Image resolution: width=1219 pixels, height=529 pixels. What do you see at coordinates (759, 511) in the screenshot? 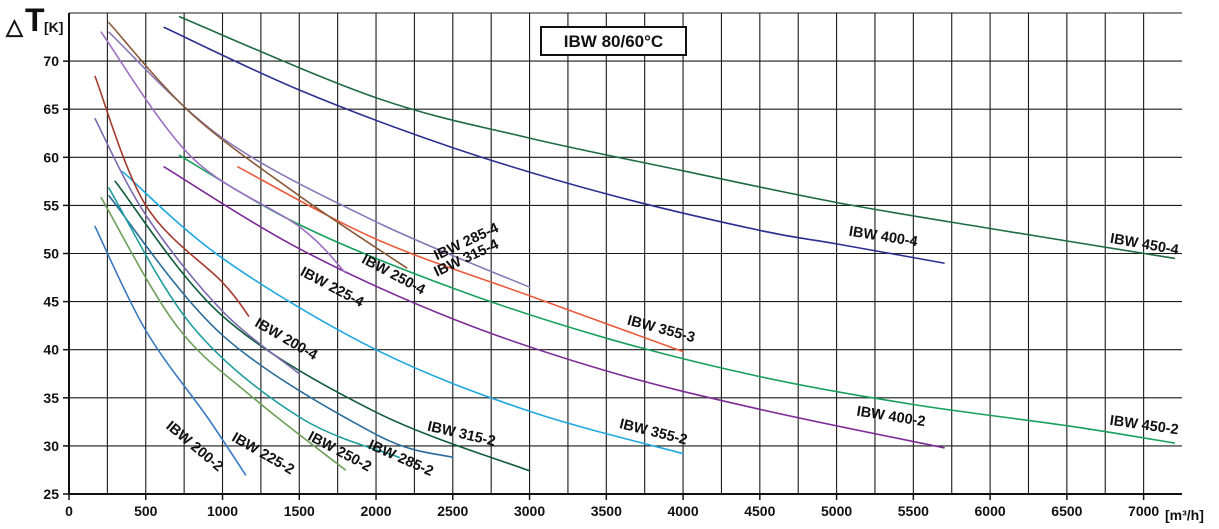
I see `x-tick-label: 4500` at bounding box center [759, 511].